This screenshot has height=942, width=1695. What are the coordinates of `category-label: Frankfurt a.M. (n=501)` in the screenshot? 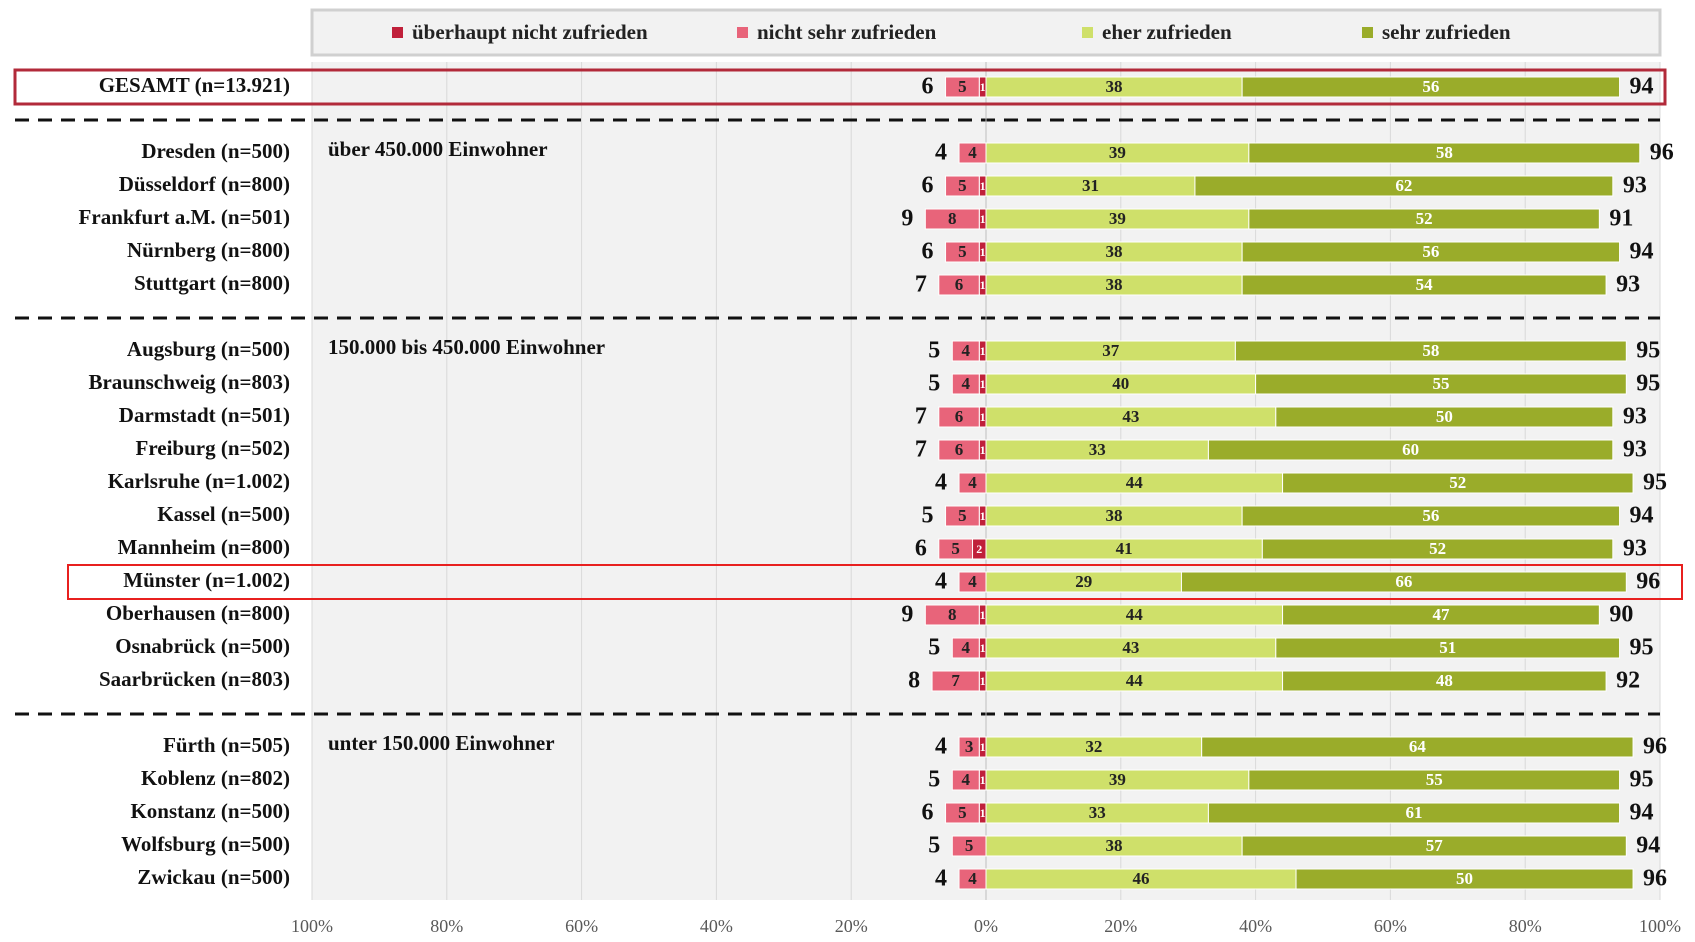 It's located at (184, 217).